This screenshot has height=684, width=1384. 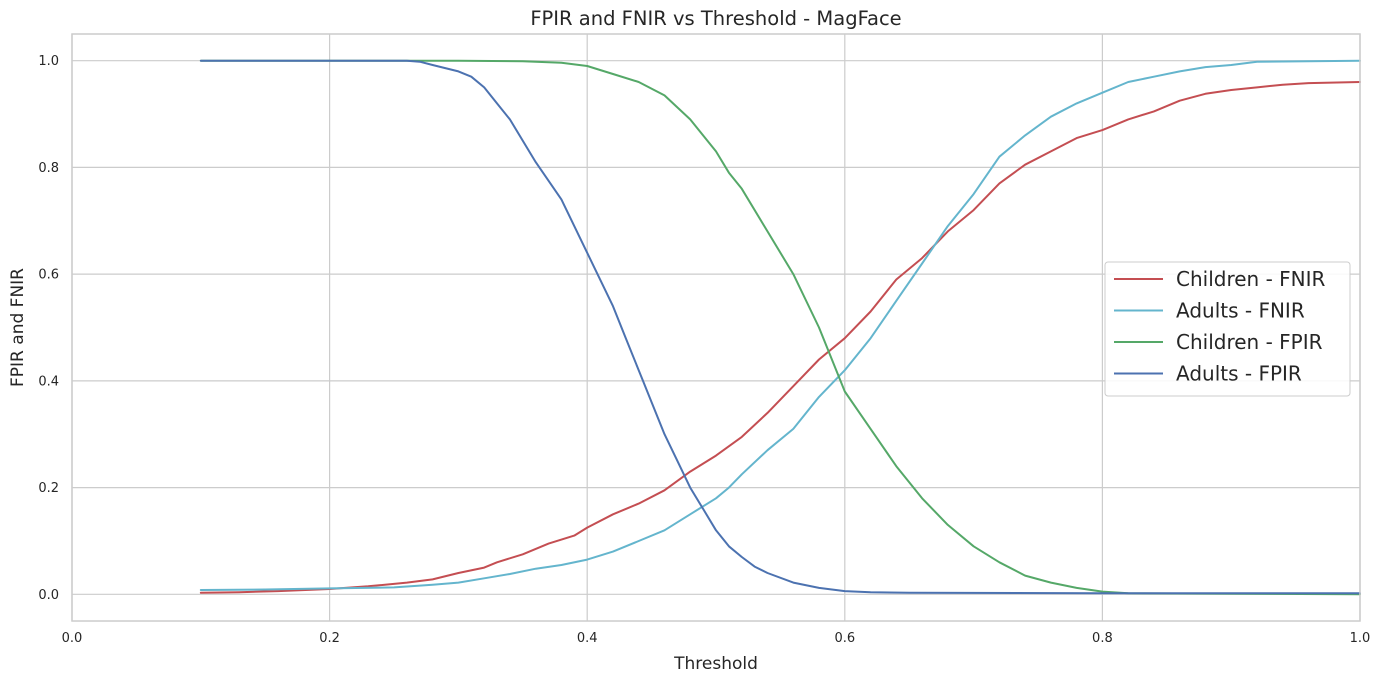 I want to click on x-tick-label: 0.0, so click(x=72, y=638).